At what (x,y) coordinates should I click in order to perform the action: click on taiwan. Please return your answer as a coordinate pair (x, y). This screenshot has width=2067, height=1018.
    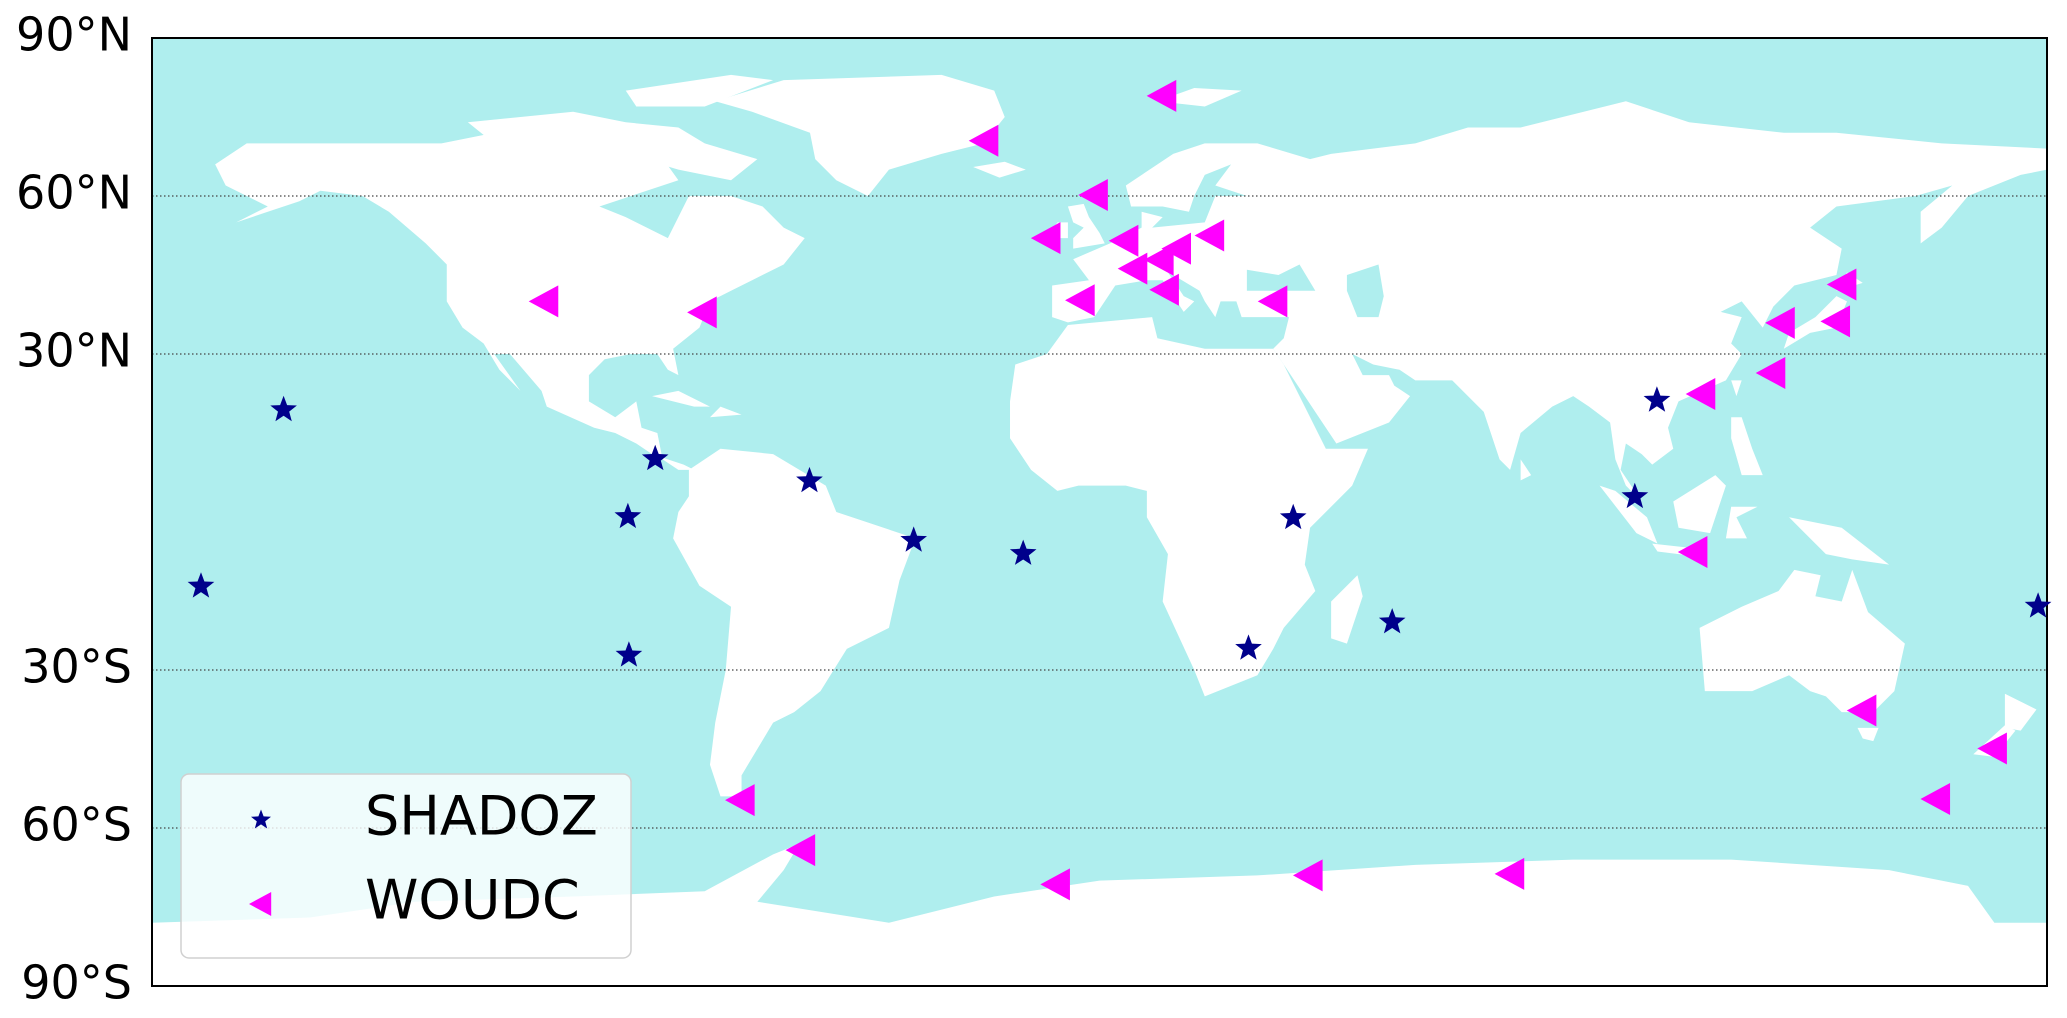
    Looking at the image, I should click on (1736, 388).